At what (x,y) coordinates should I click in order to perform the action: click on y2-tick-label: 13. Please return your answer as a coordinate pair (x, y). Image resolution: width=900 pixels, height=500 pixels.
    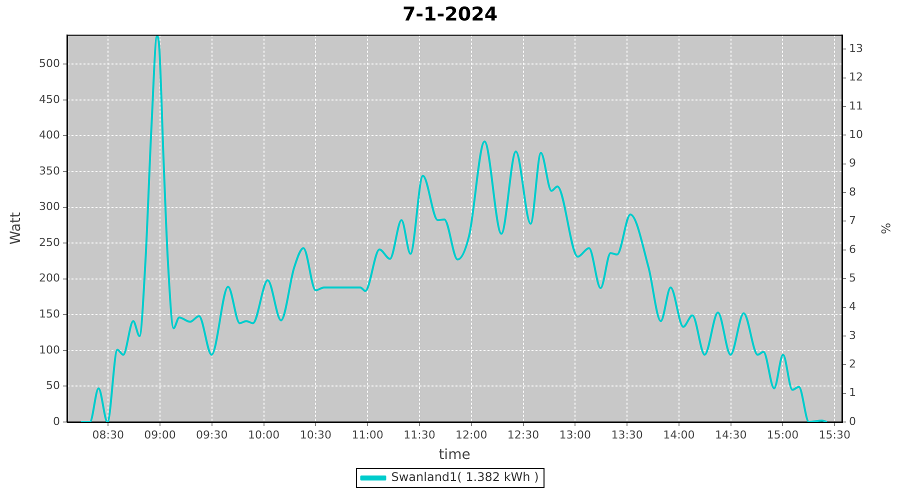
    Looking at the image, I should click on (856, 48).